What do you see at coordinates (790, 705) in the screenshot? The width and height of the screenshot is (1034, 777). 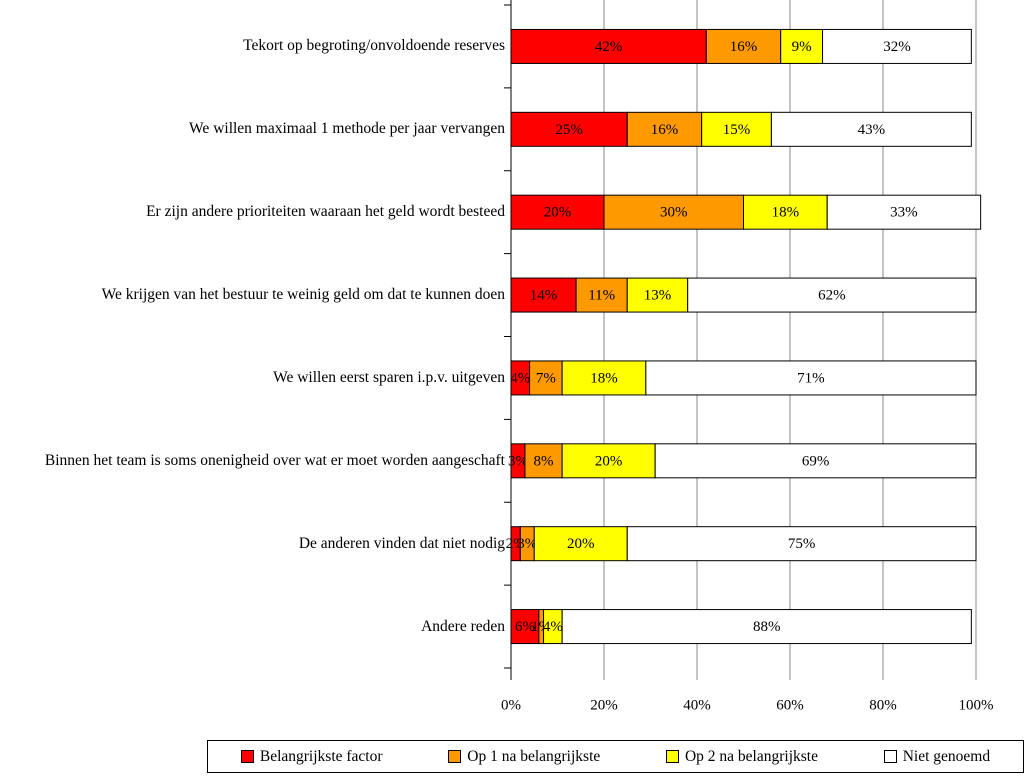 I see `x-tick-label: 60%` at bounding box center [790, 705].